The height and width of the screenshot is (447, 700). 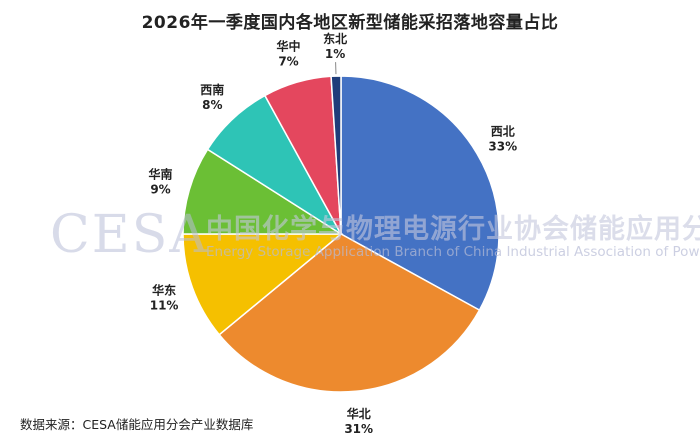 I want to click on slice-label-6: 东北 1%, so click(x=335, y=46).